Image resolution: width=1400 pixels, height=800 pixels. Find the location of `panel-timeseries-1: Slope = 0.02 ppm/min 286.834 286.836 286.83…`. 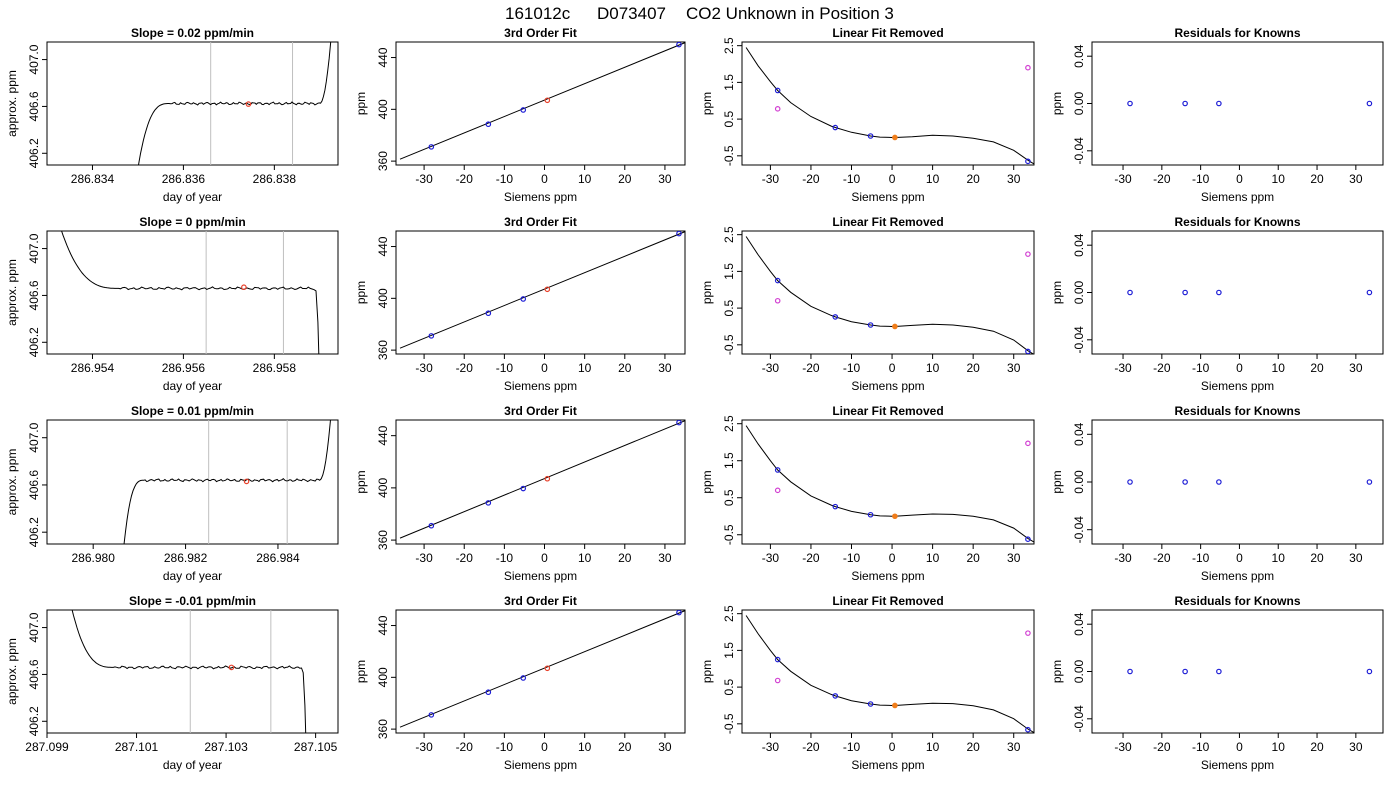

panel-timeseries-1: Slope = 0.02 ppm/min 286.834 286.836 286.83… is located at coordinates (172, 115).